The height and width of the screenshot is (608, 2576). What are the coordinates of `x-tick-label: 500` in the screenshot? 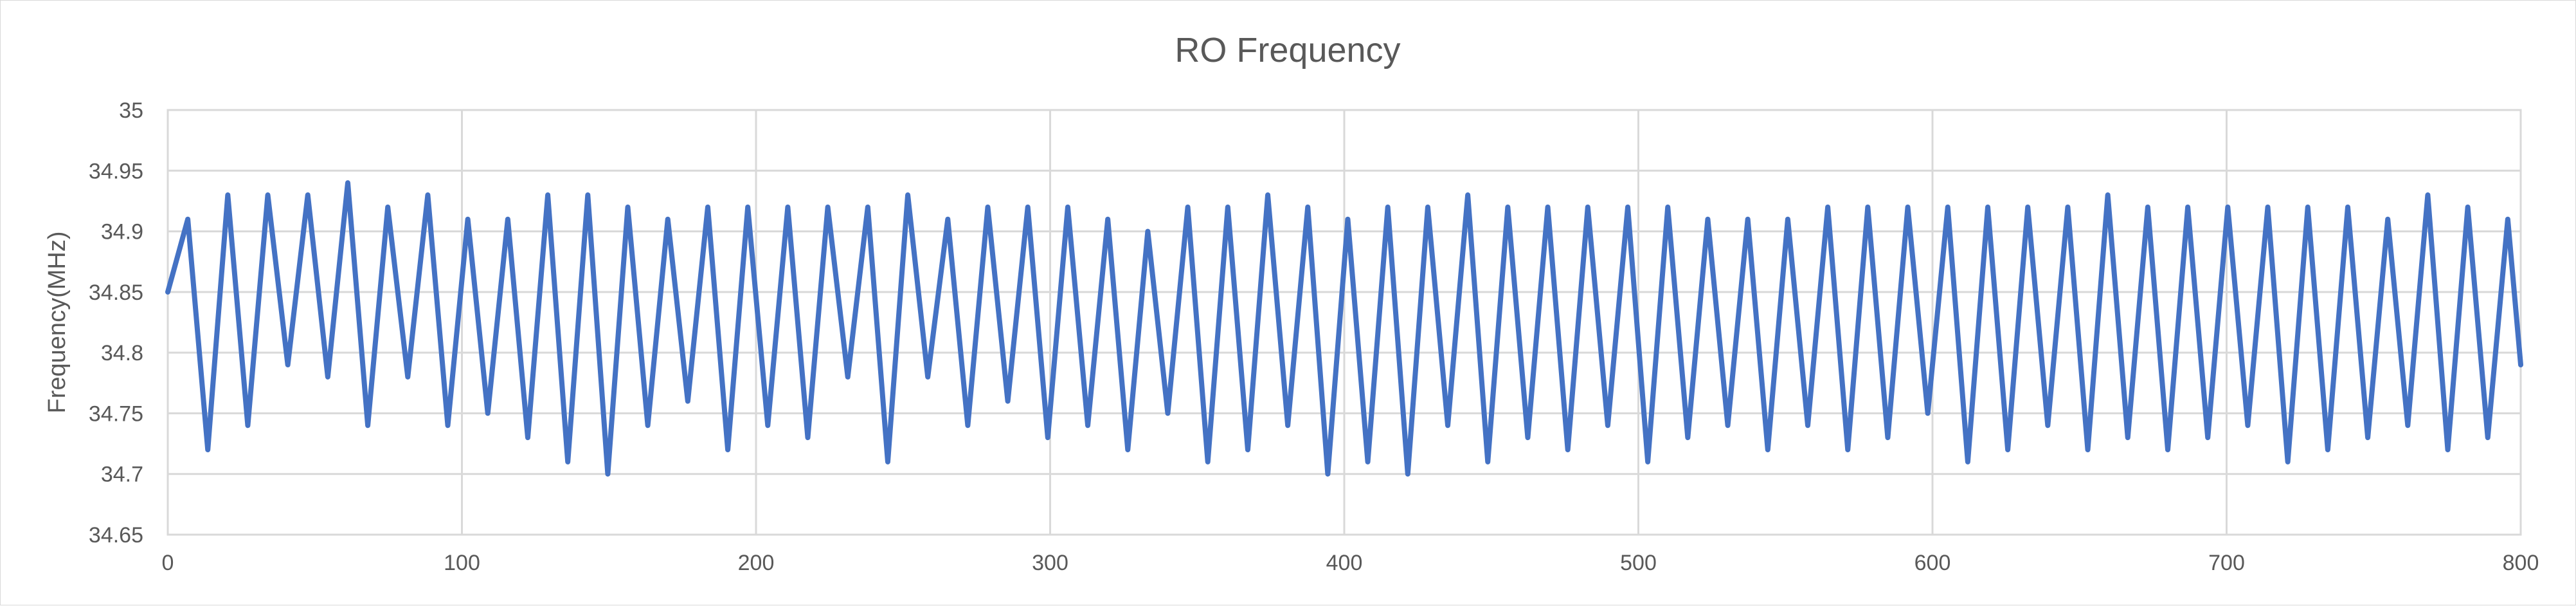 It's located at (1638, 563).